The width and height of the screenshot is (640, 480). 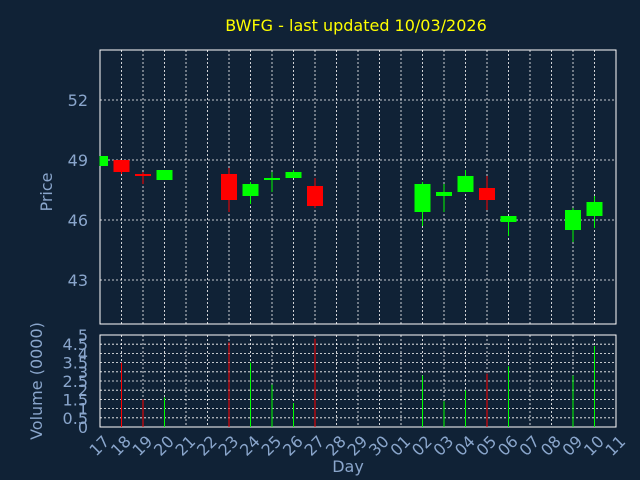 What do you see at coordinates (75, 344) in the screenshot?
I see `volume-tick-label: 4.5` at bounding box center [75, 344].